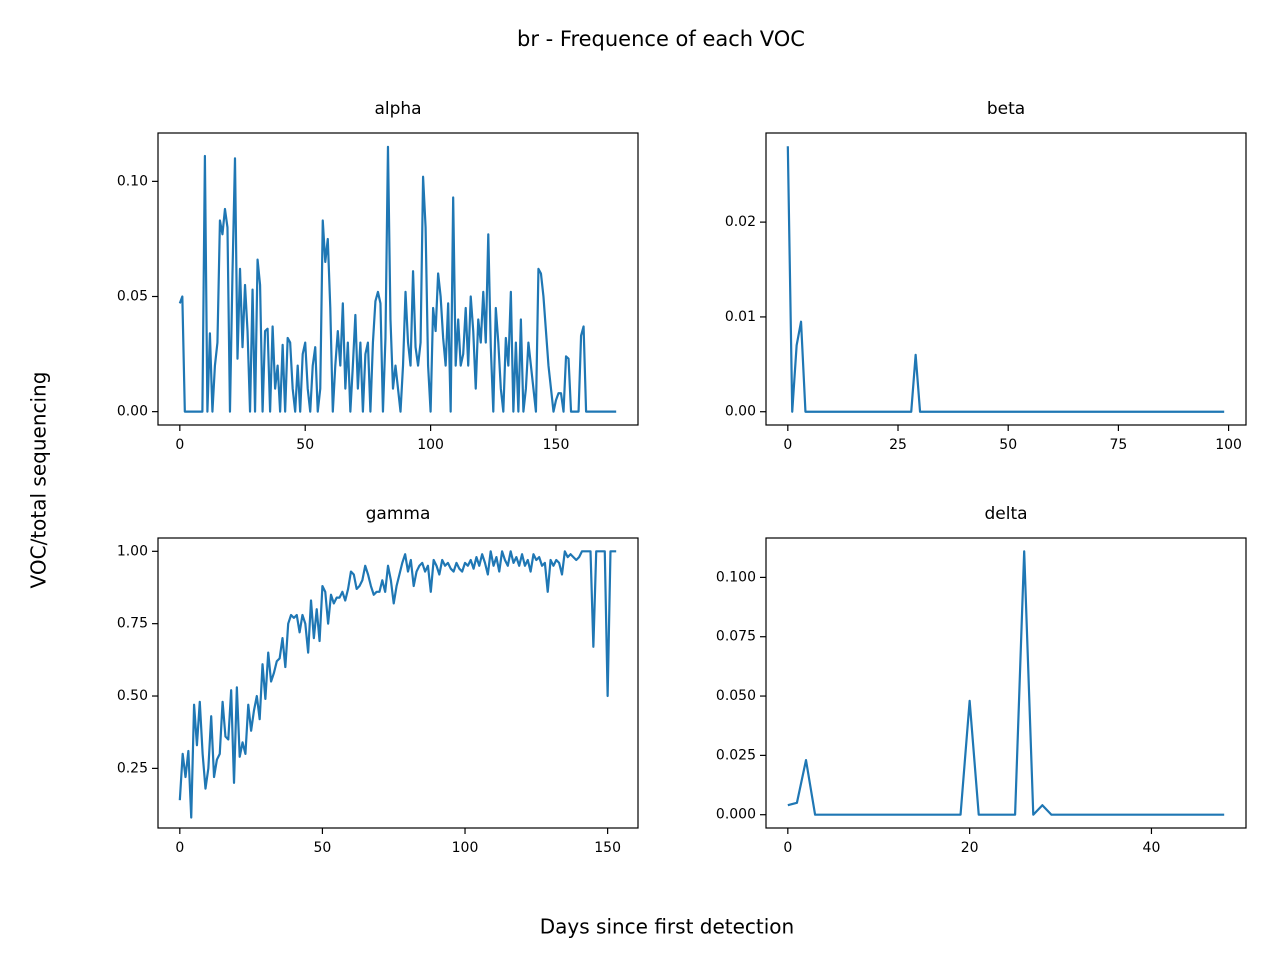 The image size is (1279, 970). I want to click on y-tick-label: 0.075, so click(736, 637).